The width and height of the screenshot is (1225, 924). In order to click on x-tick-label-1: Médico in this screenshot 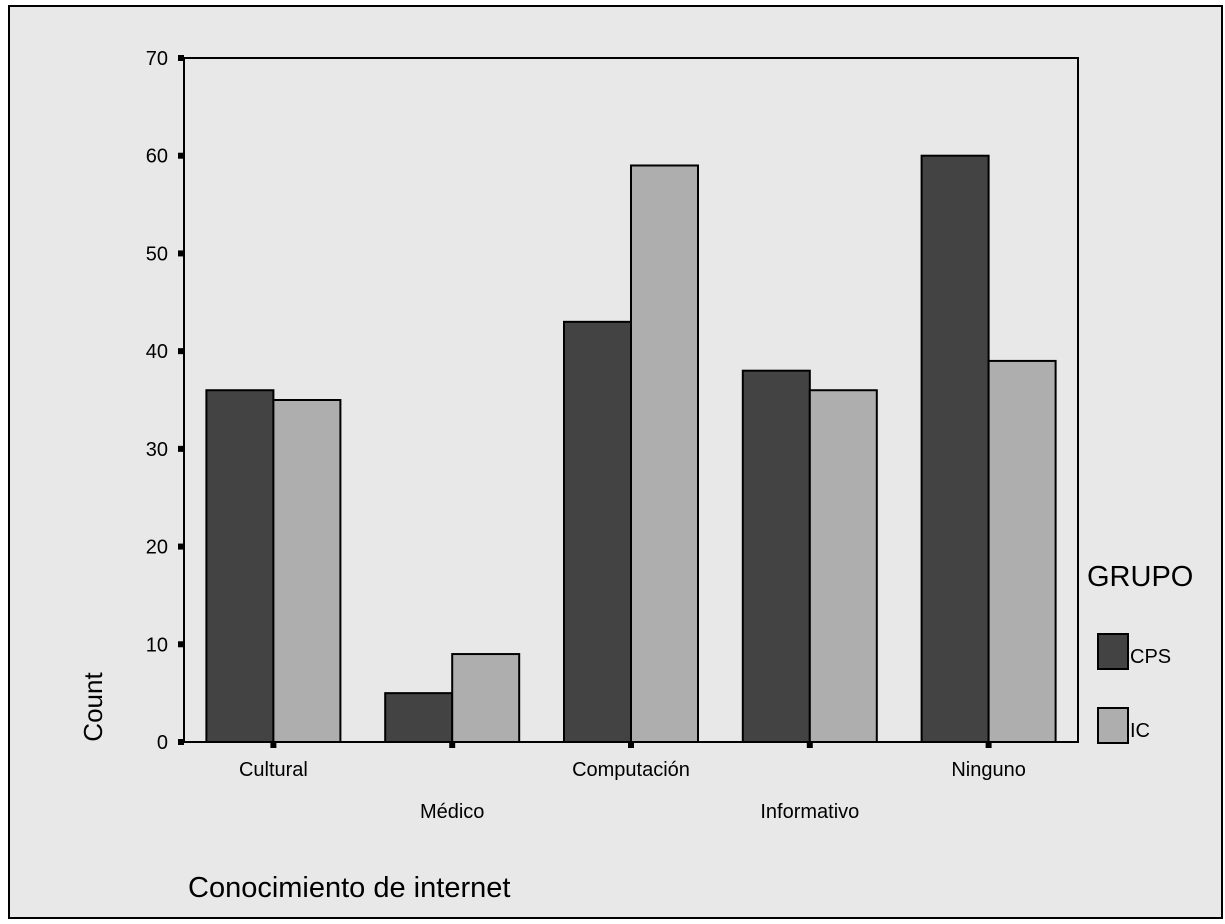, I will do `click(452, 812)`.